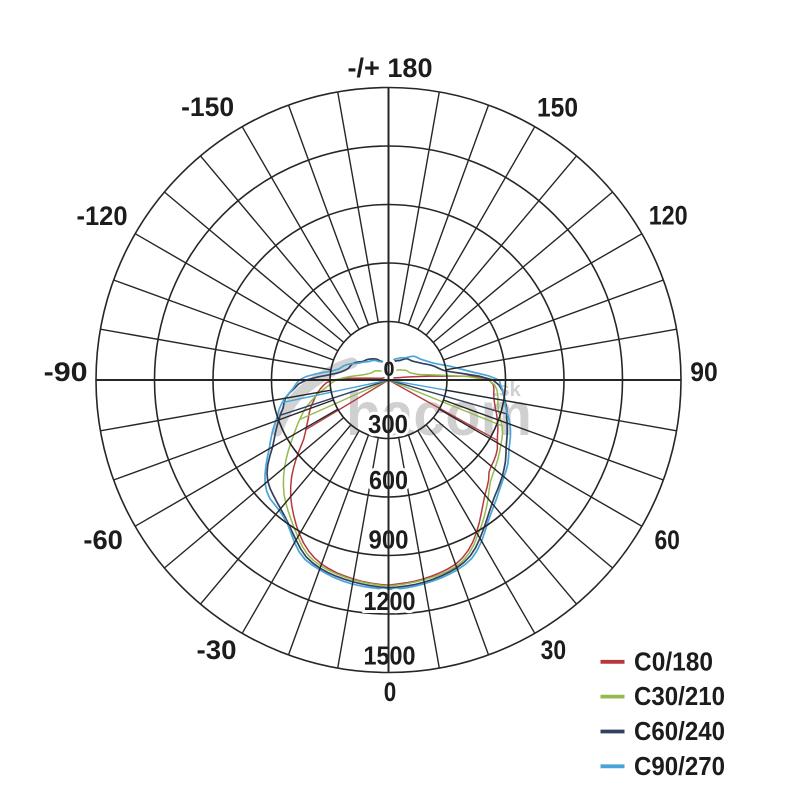 This screenshot has height=800, width=800. I want to click on svg-text: 150, so click(557, 108).